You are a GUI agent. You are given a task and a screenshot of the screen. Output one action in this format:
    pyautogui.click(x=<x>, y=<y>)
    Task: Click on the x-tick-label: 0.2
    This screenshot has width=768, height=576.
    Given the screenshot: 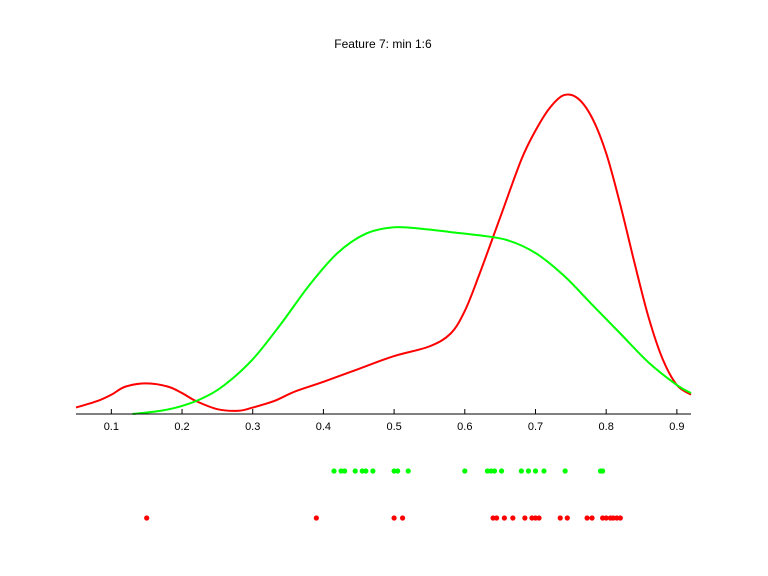 What is the action you would take?
    pyautogui.click(x=181, y=427)
    